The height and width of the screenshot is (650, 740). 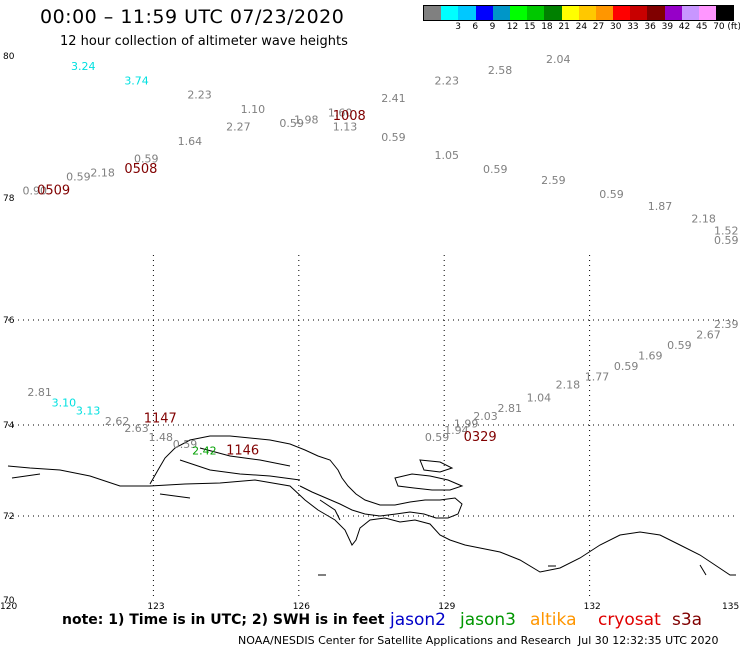 What do you see at coordinates (8, 607) in the screenshot?
I see `longitude-tick: 120` at bounding box center [8, 607].